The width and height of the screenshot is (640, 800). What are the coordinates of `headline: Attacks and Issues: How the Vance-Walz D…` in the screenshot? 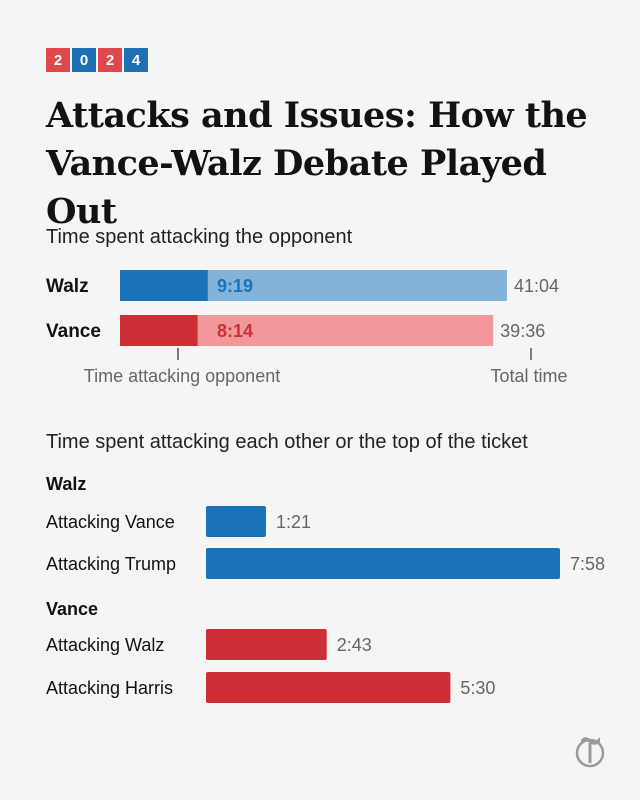 It's located at (317, 163).